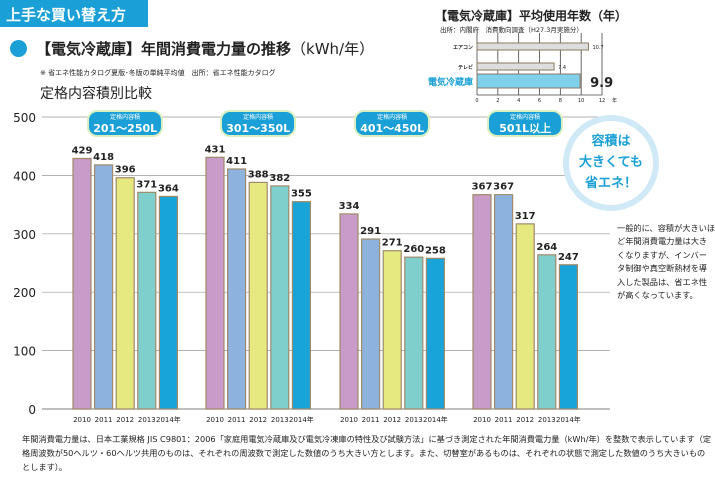 This screenshot has width=715, height=477. Describe the element at coordinates (24, 235) in the screenshot. I see `y-tick-label: 300` at that location.